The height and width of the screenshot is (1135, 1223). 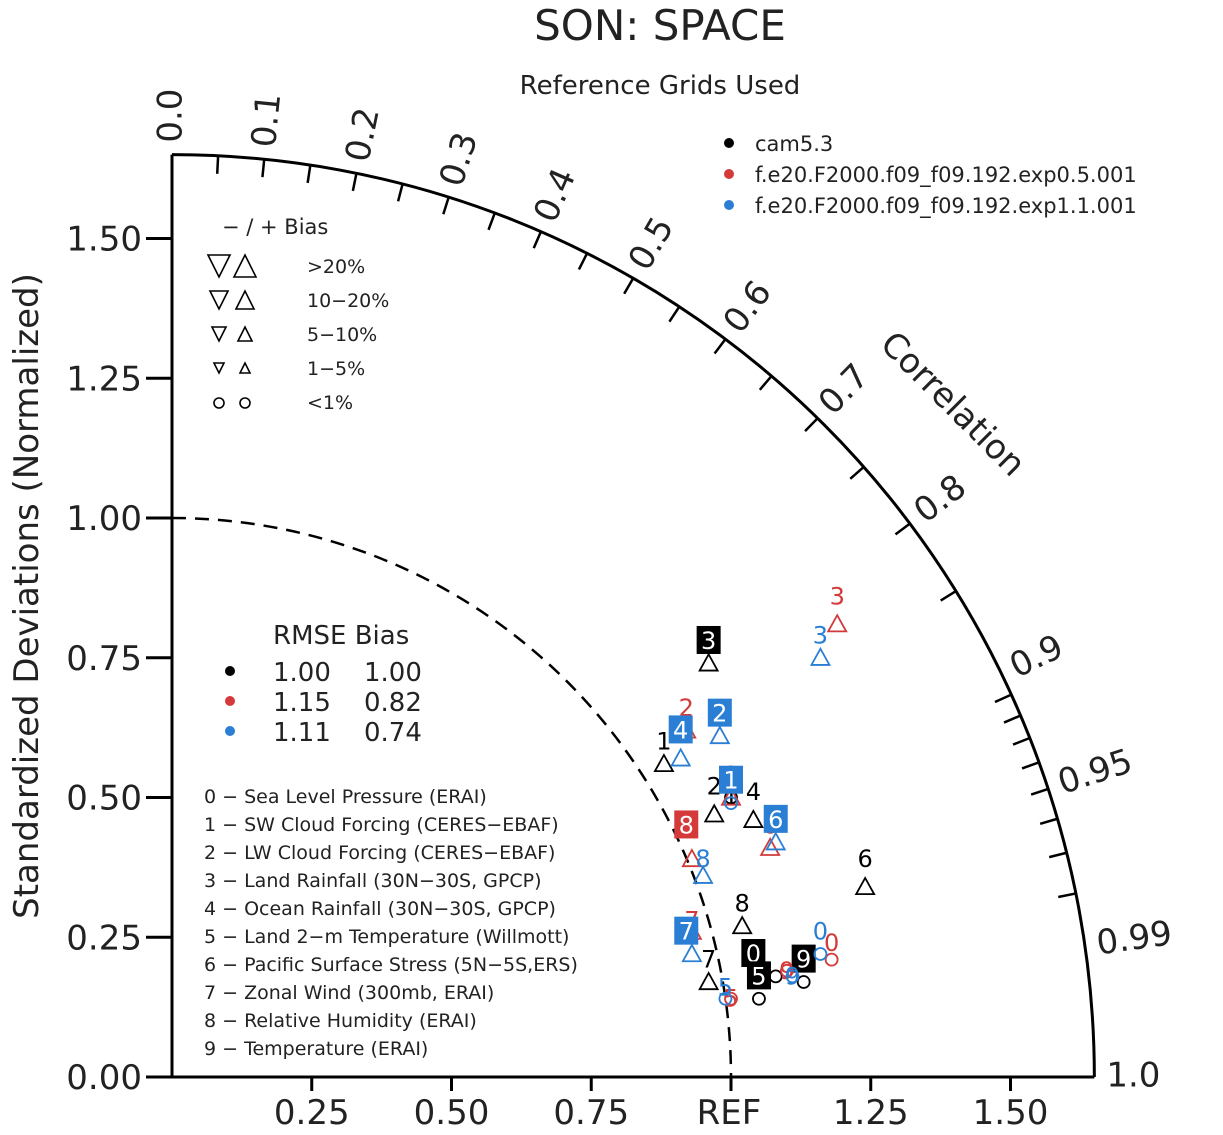 What do you see at coordinates (837, 596) in the screenshot?
I see `data-label: 3` at bounding box center [837, 596].